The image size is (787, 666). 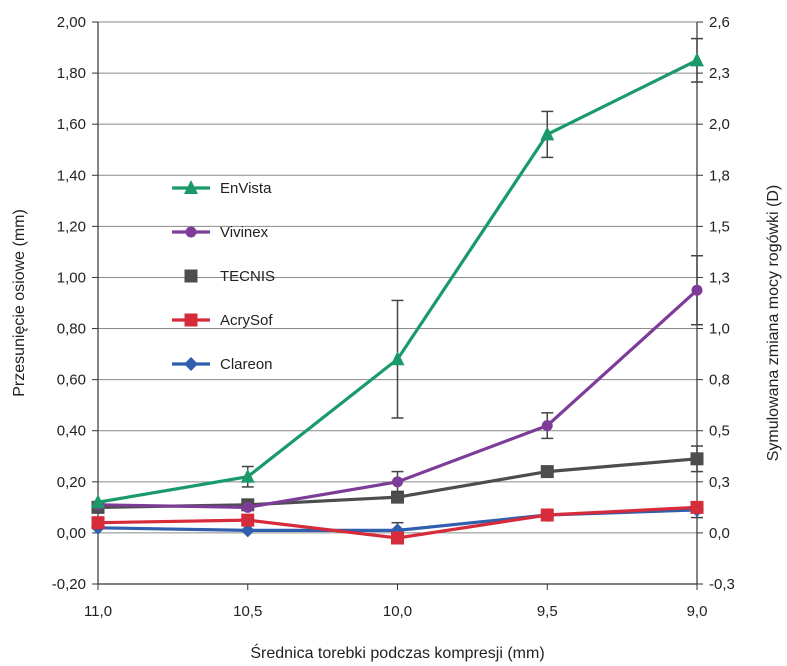 I want to click on x-tick-label: 10,5, so click(x=247, y=611).